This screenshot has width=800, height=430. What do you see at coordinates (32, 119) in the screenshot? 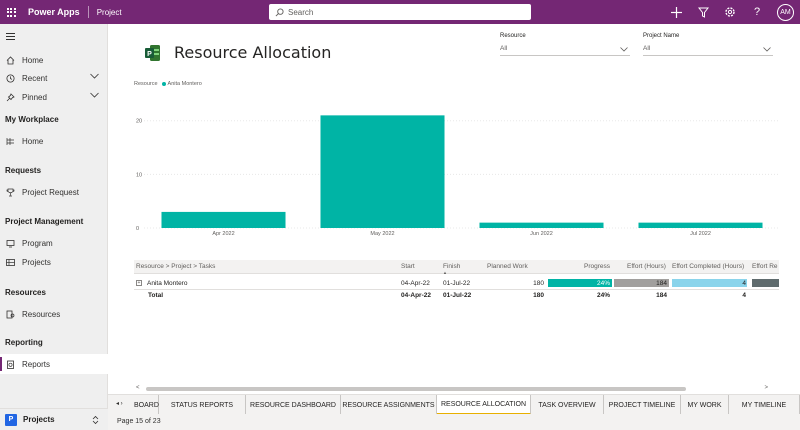
I see `group-heading-my-workplace: My Workplace` at bounding box center [32, 119].